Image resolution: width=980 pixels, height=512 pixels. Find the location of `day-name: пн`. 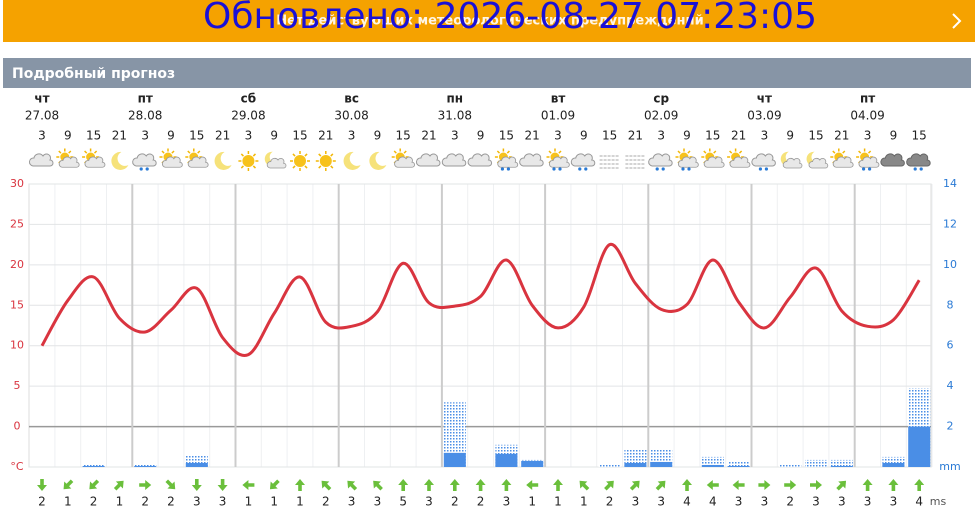

day-name: пн is located at coordinates (455, 99).